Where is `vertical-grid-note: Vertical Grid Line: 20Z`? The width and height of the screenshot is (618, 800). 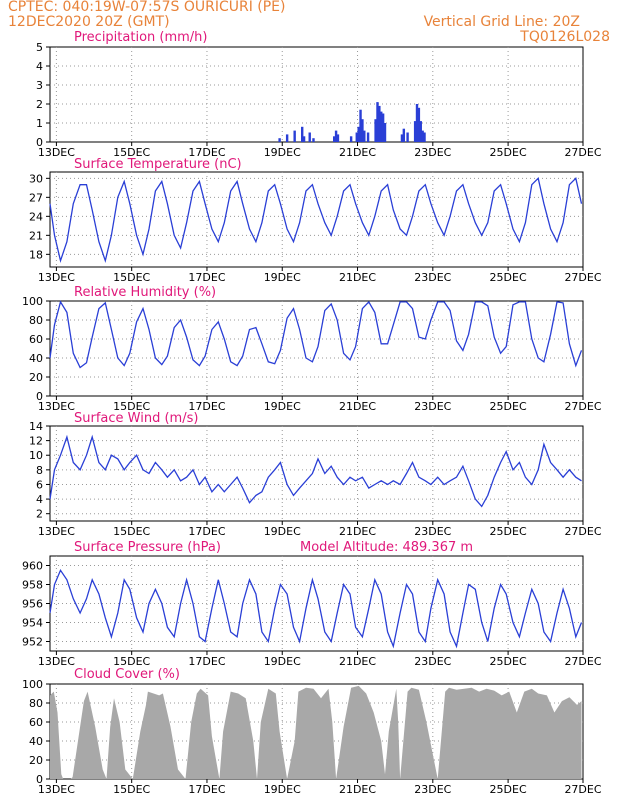
vertical-grid-note: Vertical Grid Line: 20Z is located at coordinates (501, 22).